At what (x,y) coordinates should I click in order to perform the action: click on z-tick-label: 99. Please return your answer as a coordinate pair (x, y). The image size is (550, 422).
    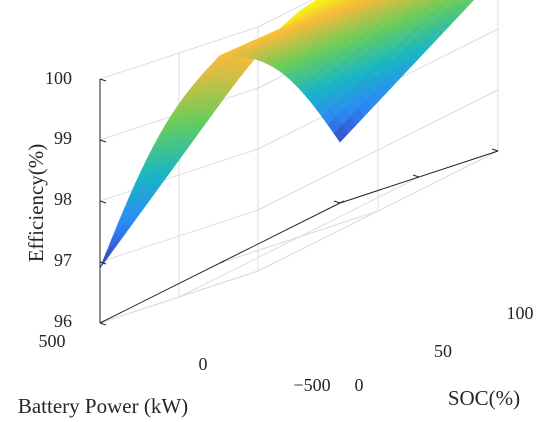
    Looking at the image, I should click on (63, 138).